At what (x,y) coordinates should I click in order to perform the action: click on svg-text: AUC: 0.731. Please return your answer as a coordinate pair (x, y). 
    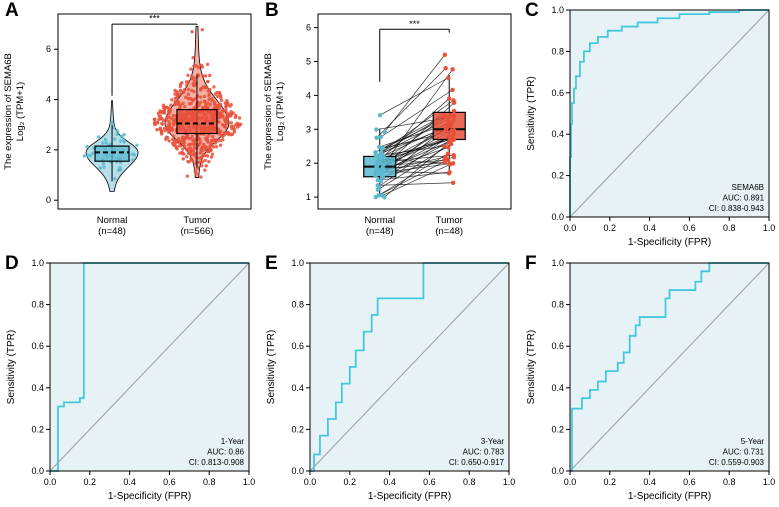
    Looking at the image, I should click on (744, 451).